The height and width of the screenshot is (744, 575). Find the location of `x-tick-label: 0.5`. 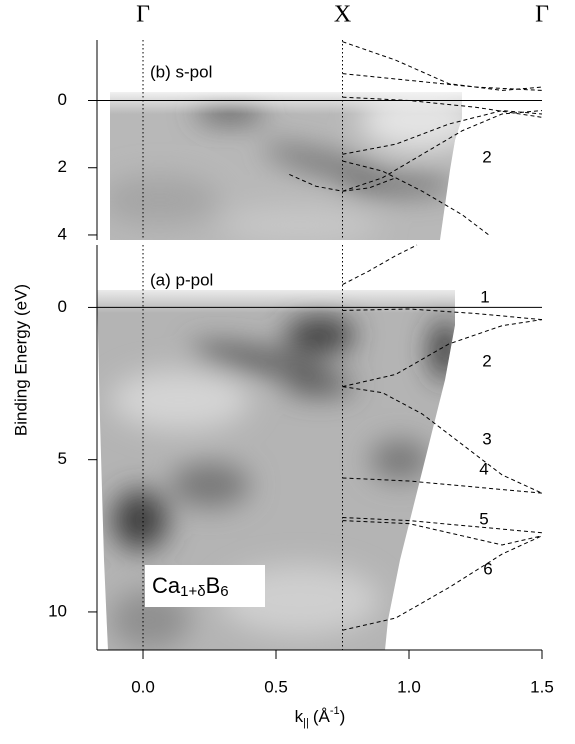

x-tick-label: 0.5 is located at coordinates (276, 686).